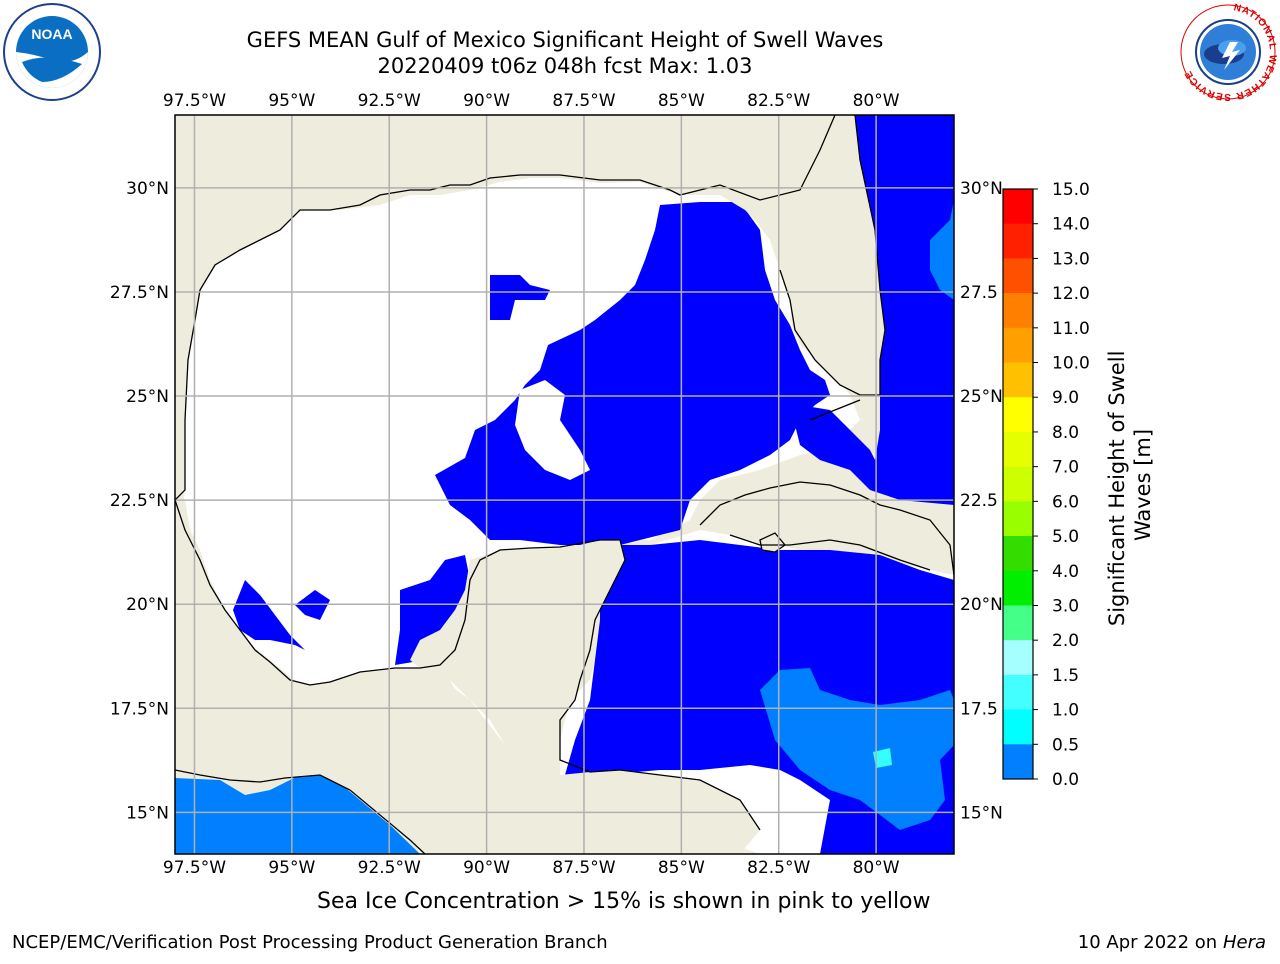 The height and width of the screenshot is (964, 1280). I want to click on swell-mid-pacific, so click(297, 814).